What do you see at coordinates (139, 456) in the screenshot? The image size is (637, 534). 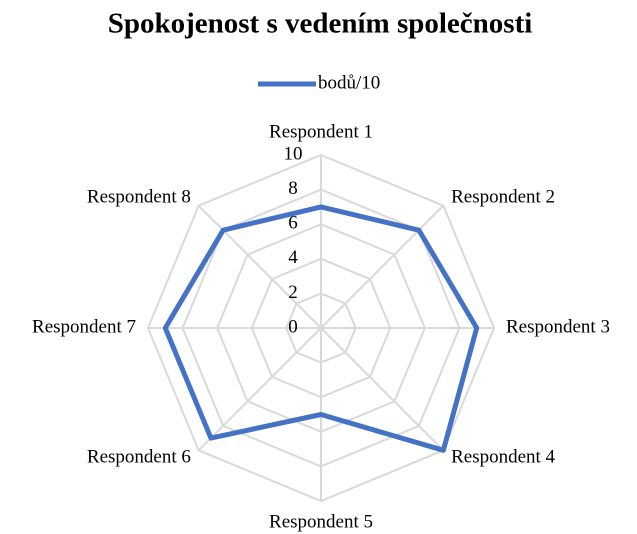 I see `category-label: Respondent 6` at bounding box center [139, 456].